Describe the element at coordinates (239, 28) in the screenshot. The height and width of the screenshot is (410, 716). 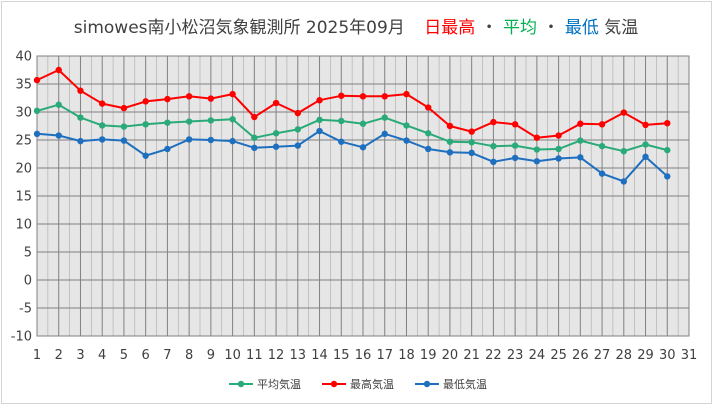
I see `title-main: simowes南小松沼気象観測所 2025年09月` at that location.